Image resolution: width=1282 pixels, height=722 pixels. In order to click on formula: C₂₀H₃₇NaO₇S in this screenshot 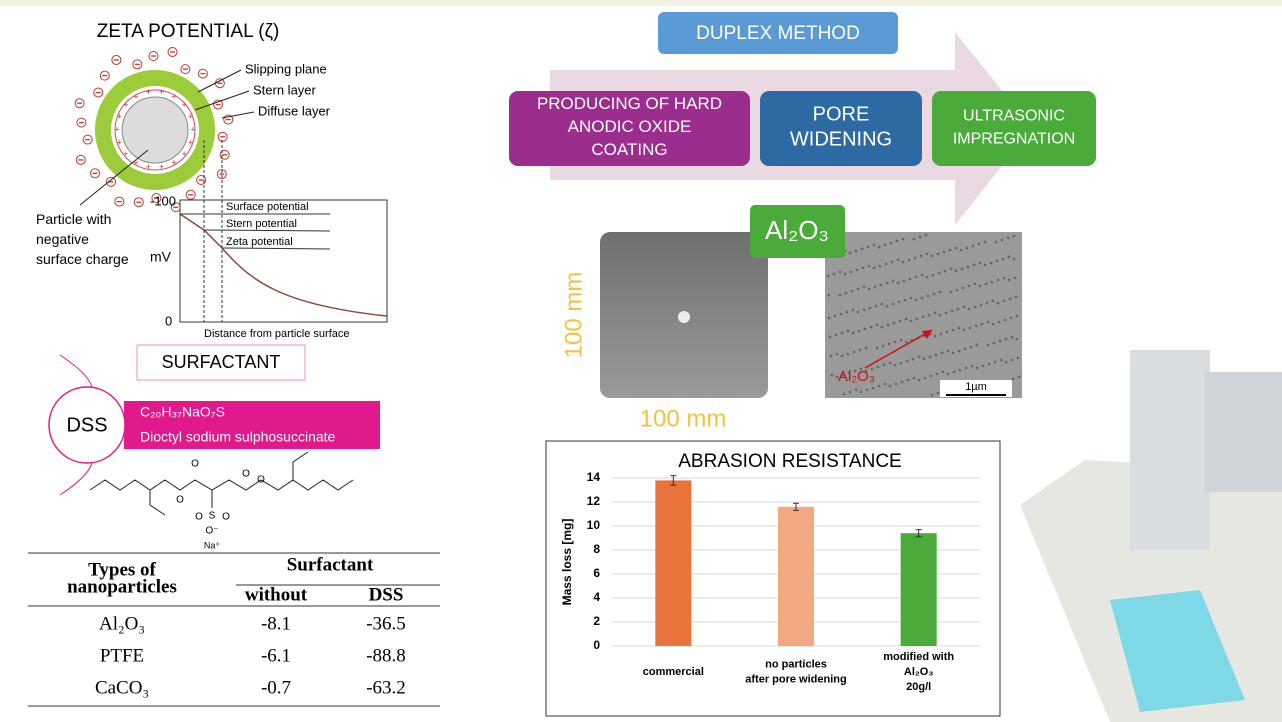, I will do `click(182, 412)`.